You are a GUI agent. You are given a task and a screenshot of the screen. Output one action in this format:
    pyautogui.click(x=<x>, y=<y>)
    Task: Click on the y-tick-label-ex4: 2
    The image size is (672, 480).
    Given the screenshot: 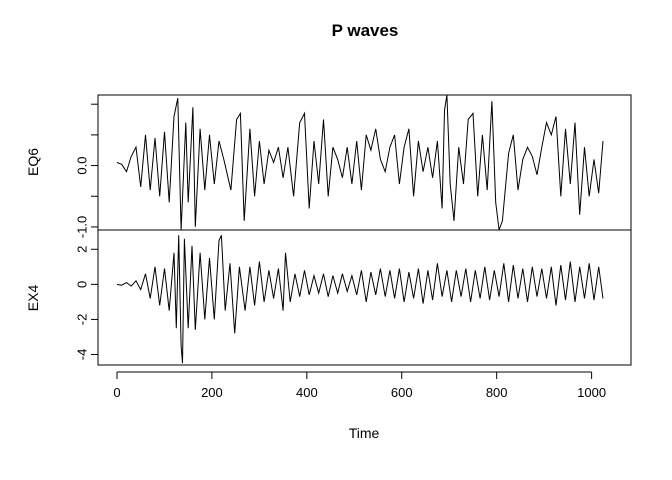 What is the action you would take?
    pyautogui.click(x=81, y=249)
    